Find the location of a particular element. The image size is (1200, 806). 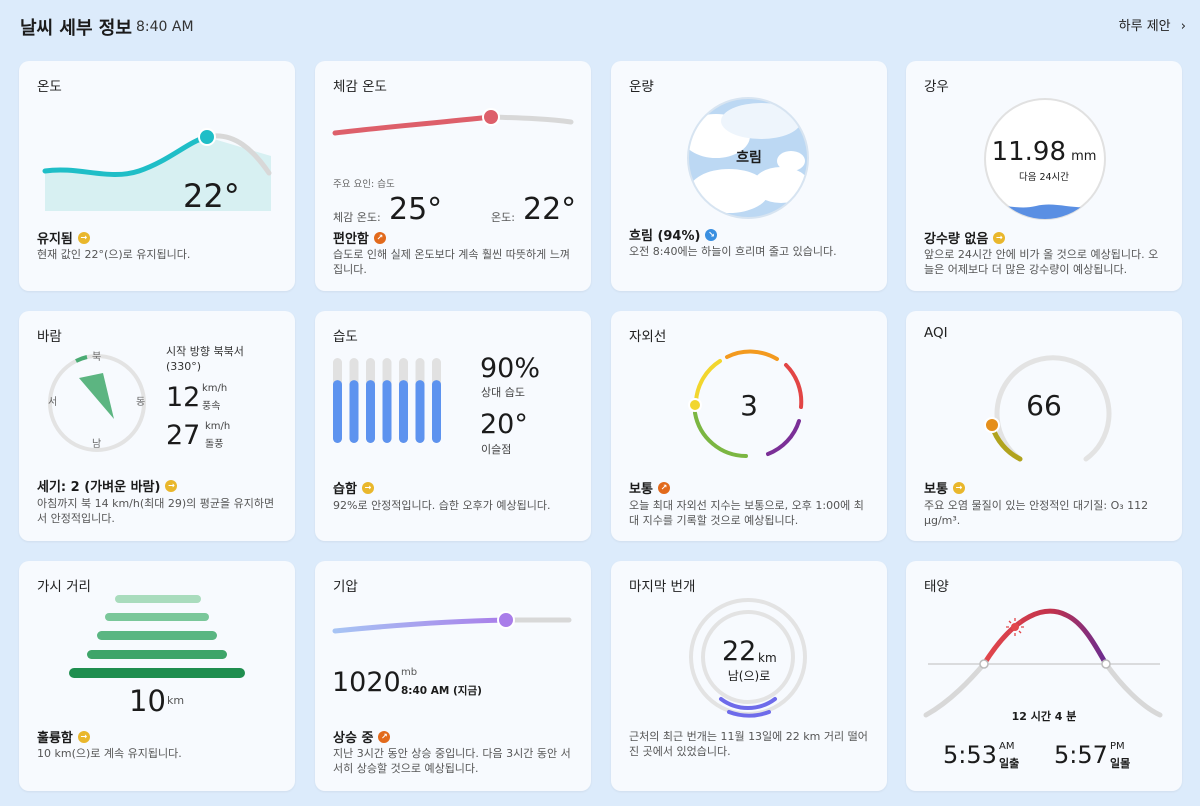

wind-gust-label: 돌풍 is located at coordinates (214, 444).